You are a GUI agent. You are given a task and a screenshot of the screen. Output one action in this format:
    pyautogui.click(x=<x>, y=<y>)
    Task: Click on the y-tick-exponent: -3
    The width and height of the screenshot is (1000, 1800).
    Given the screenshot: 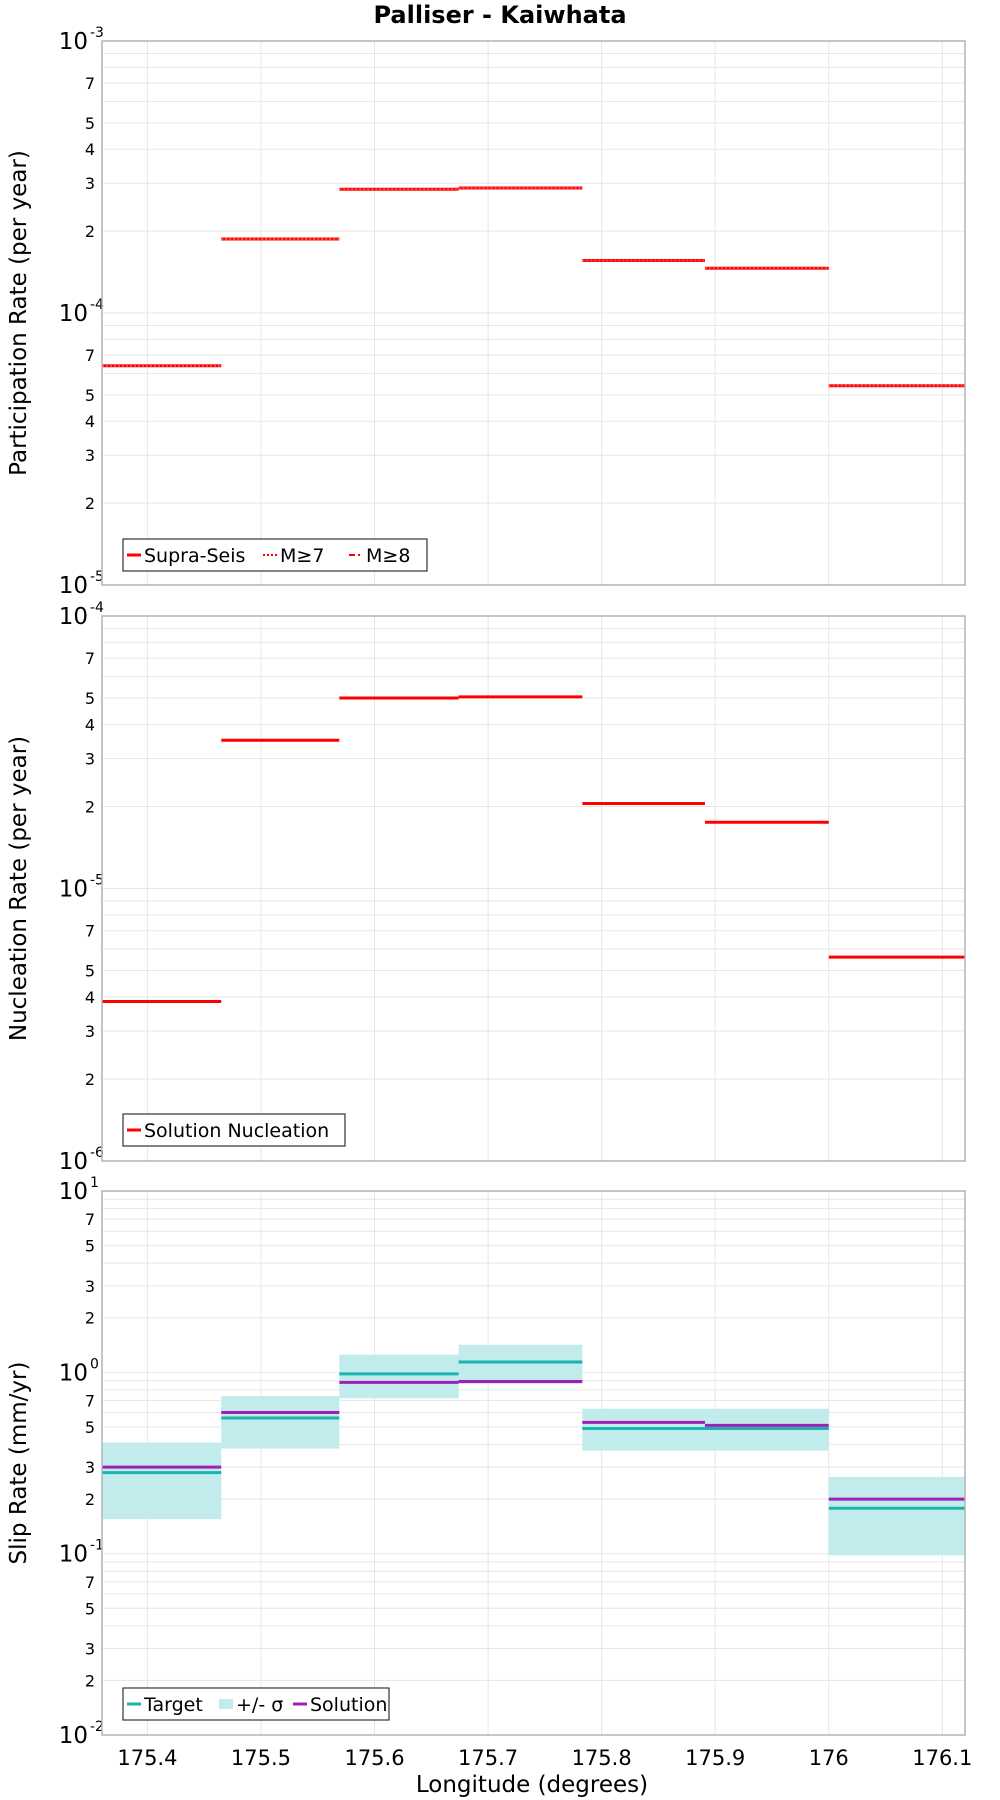 What is the action you would take?
    pyautogui.click(x=97, y=33)
    